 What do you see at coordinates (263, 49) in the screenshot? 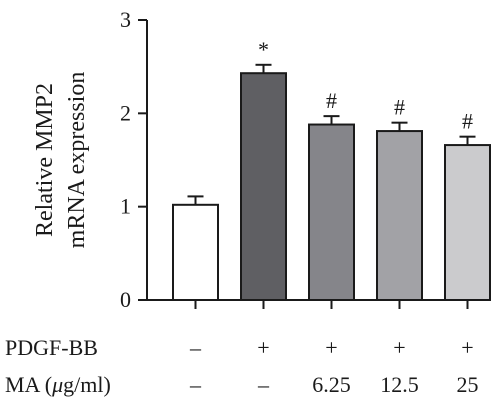
I see `significance-marker: *` at bounding box center [263, 49].